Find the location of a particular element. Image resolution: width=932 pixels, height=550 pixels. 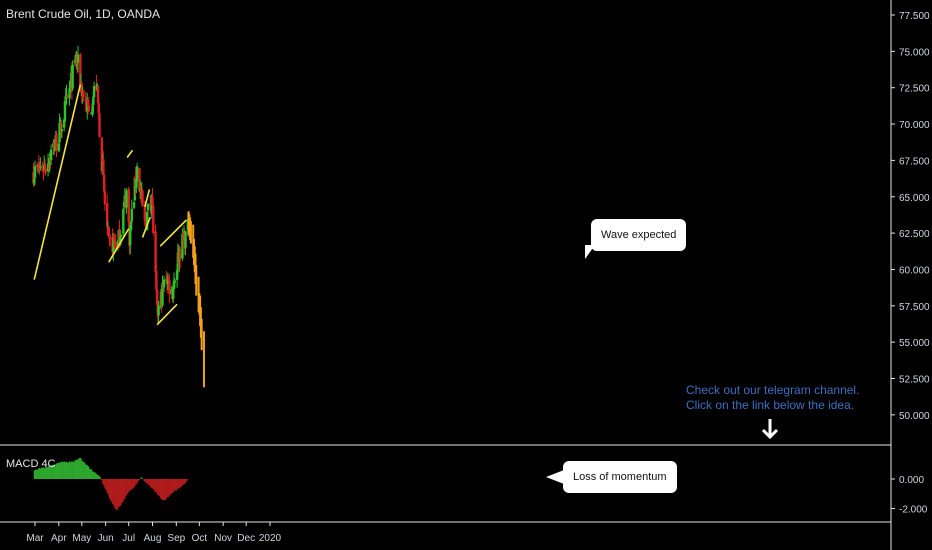

price-tick-label: 70.000 is located at coordinates (914, 125).